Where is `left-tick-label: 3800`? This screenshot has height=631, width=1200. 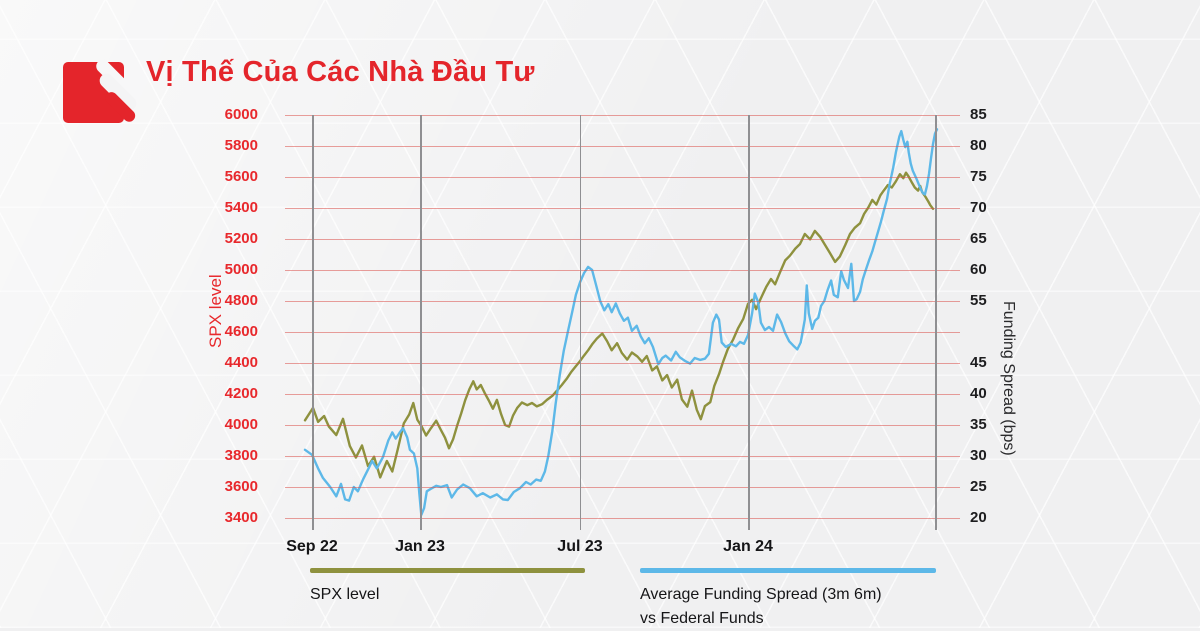
left-tick-label: 3800 is located at coordinates (241, 455).